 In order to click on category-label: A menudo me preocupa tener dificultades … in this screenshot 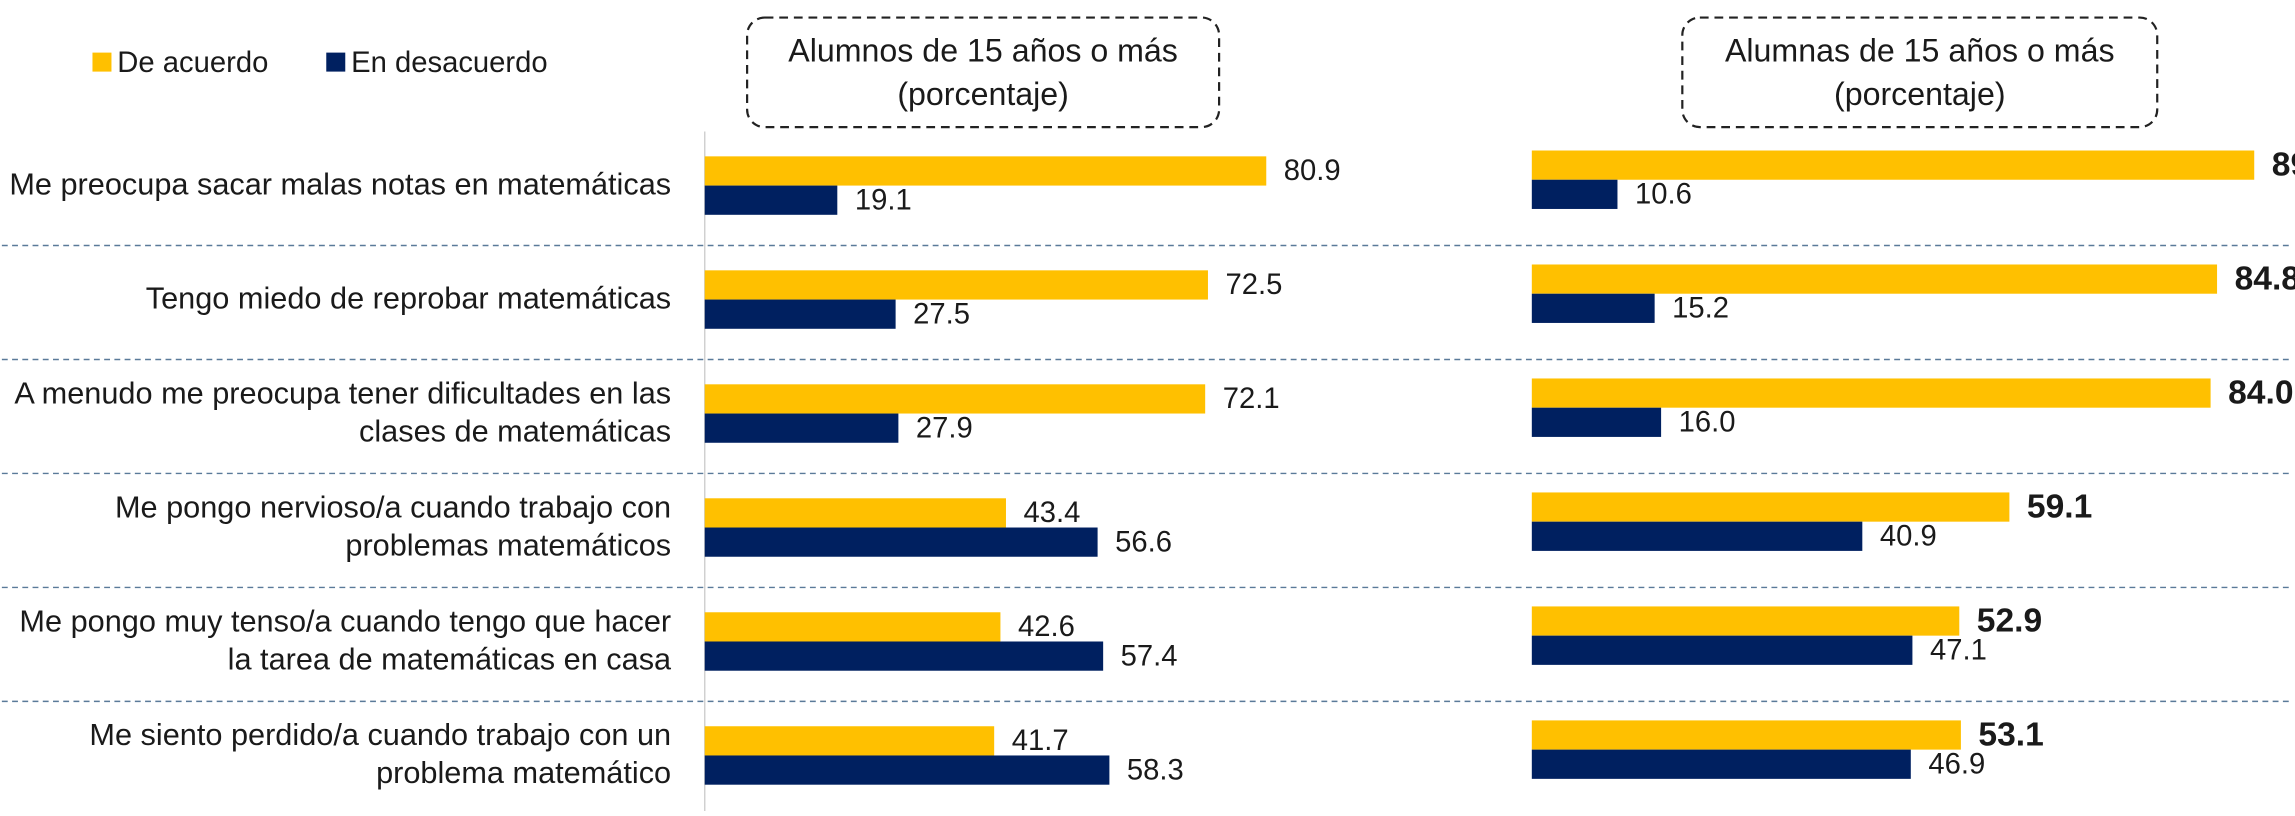, I will do `click(343, 413)`.